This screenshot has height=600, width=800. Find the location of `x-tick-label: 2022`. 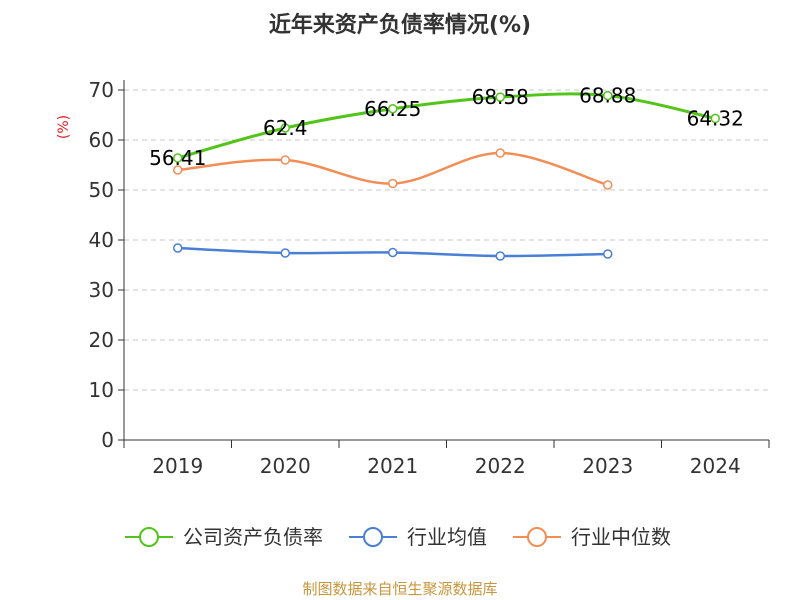

x-tick-label: 2022 is located at coordinates (500, 466).